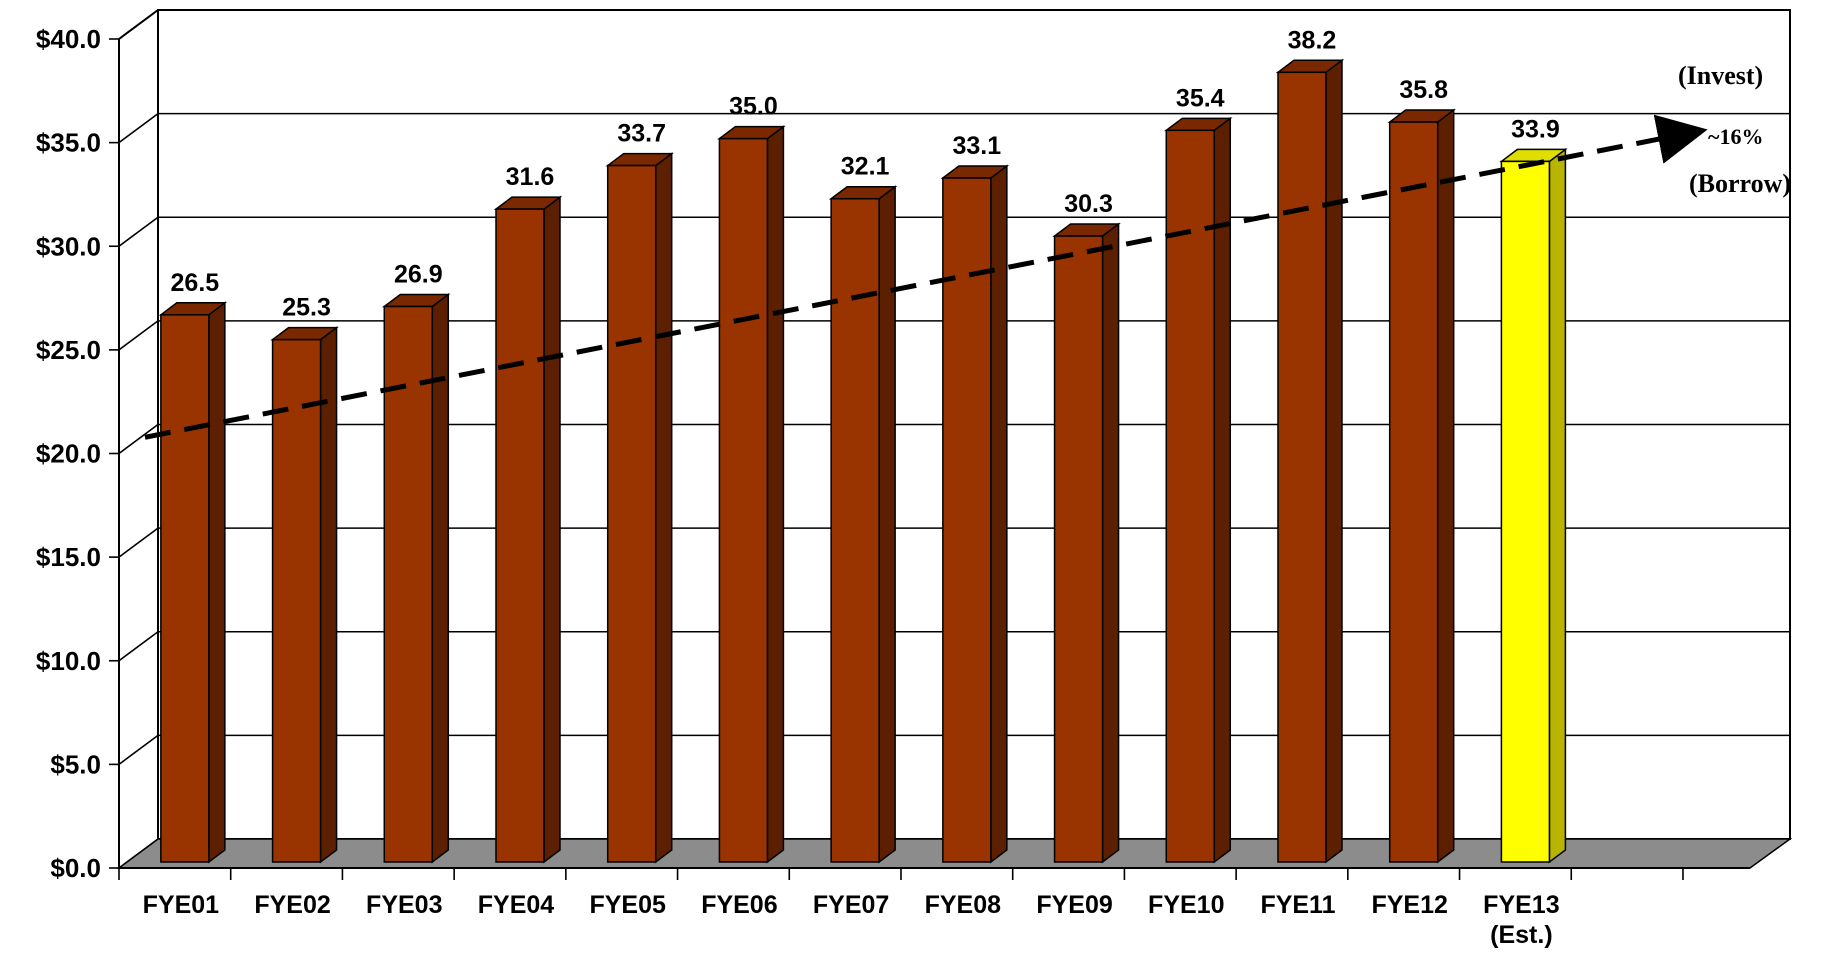 The image size is (1822, 956). I want to click on y-tick-label: $0.0, so click(75, 868).